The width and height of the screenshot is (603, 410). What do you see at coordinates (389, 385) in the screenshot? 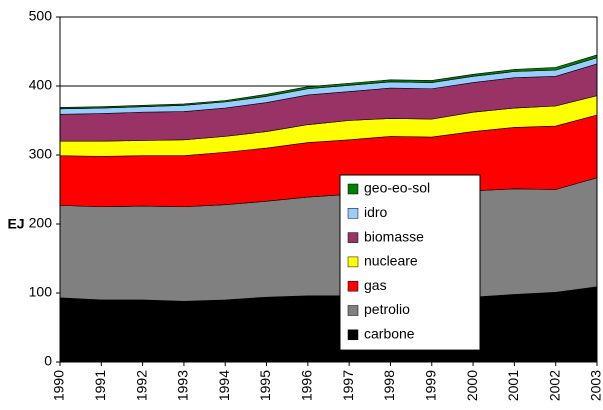
I see `x-tick-label: 1998` at bounding box center [389, 385].